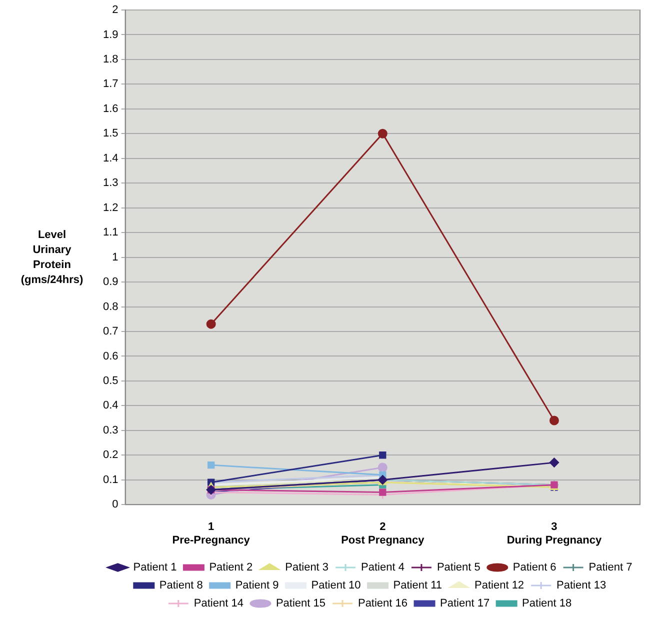 Image resolution: width=660 pixels, height=619 pixels. I want to click on legend-label: Patient 3, so click(307, 568).